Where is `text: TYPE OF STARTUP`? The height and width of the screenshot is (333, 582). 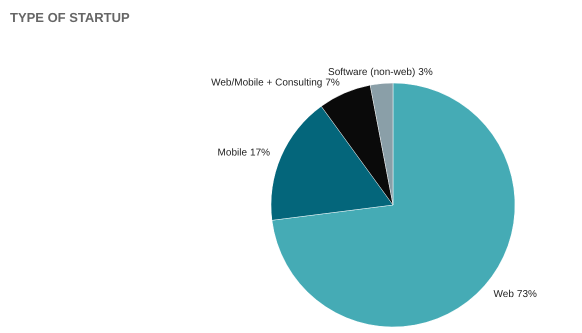
text: TYPE OF STARTUP is located at coordinates (70, 17).